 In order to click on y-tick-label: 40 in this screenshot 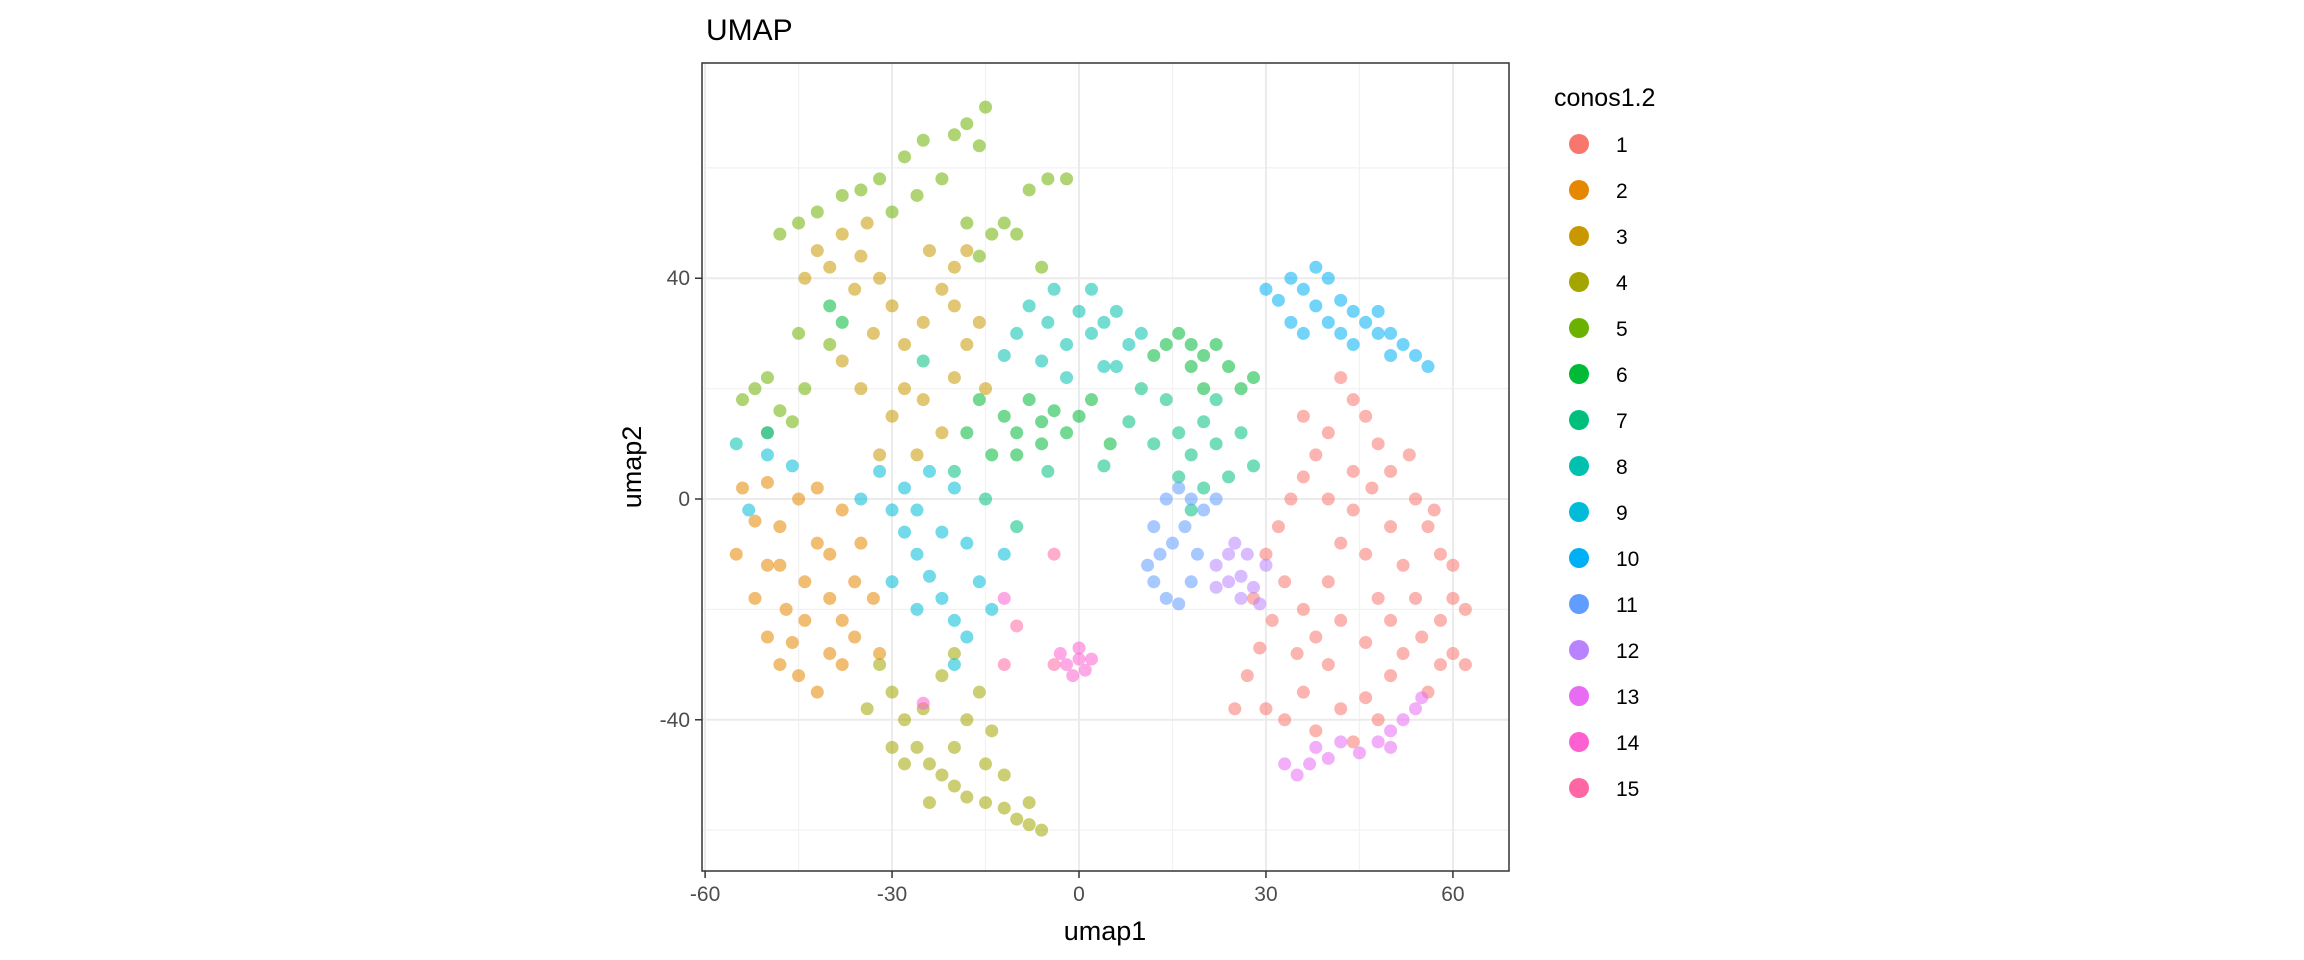, I will do `click(678, 278)`.